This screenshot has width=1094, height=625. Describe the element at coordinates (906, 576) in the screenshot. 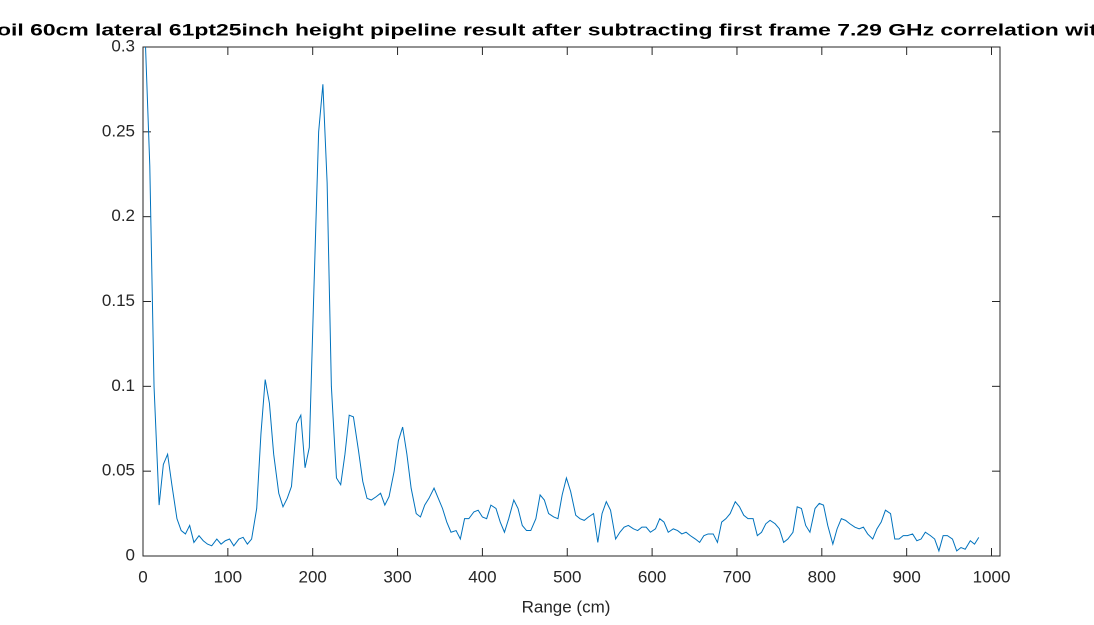

I see `x-tick-label: 900` at that location.